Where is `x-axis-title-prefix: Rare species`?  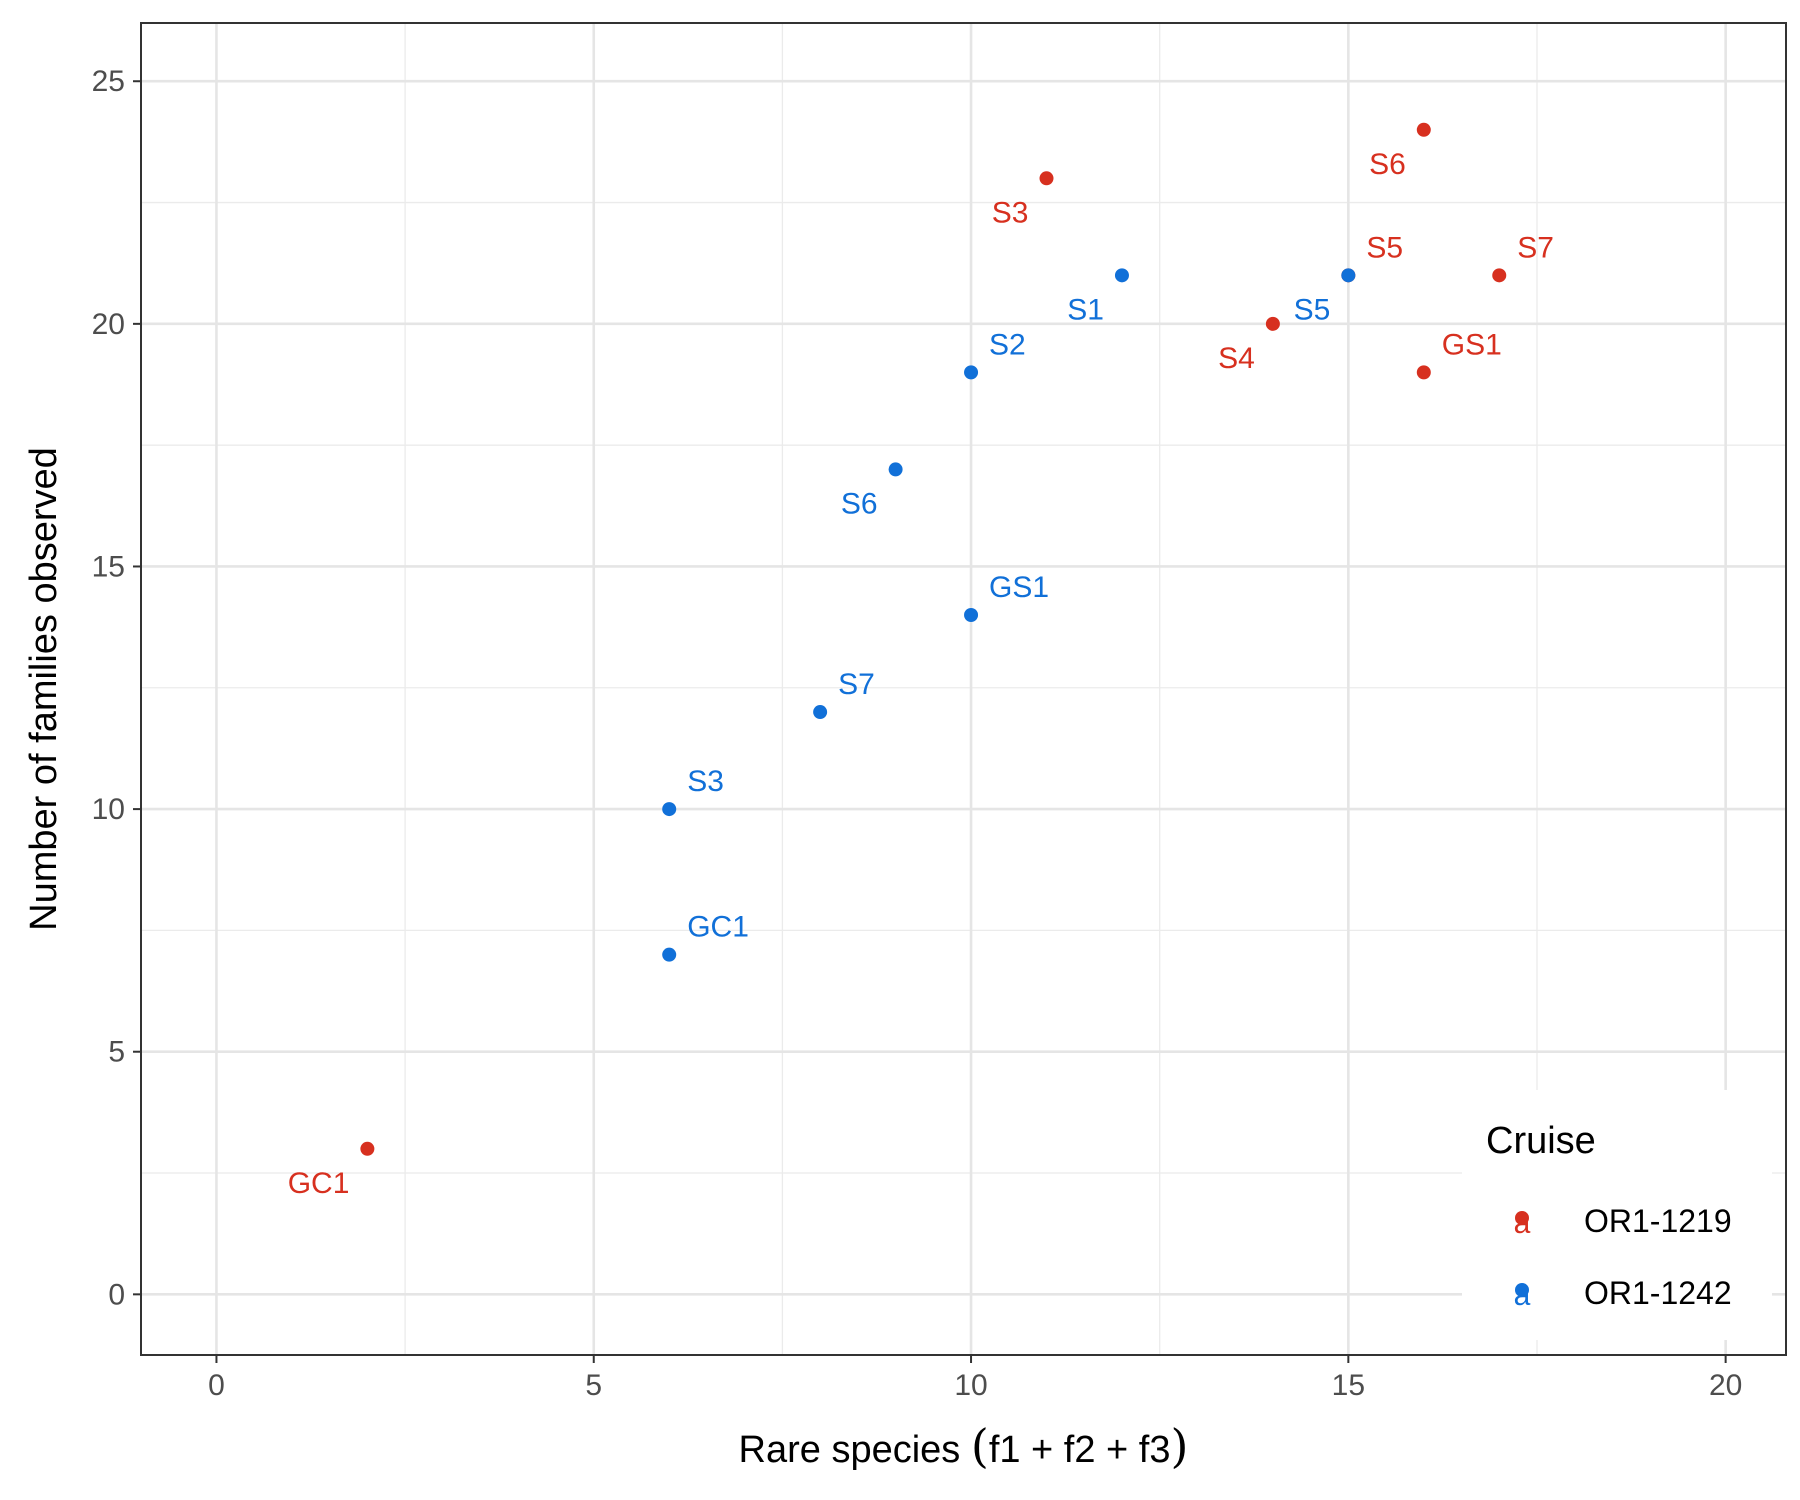 x-axis-title-prefix: Rare species is located at coordinates (855, 1450).